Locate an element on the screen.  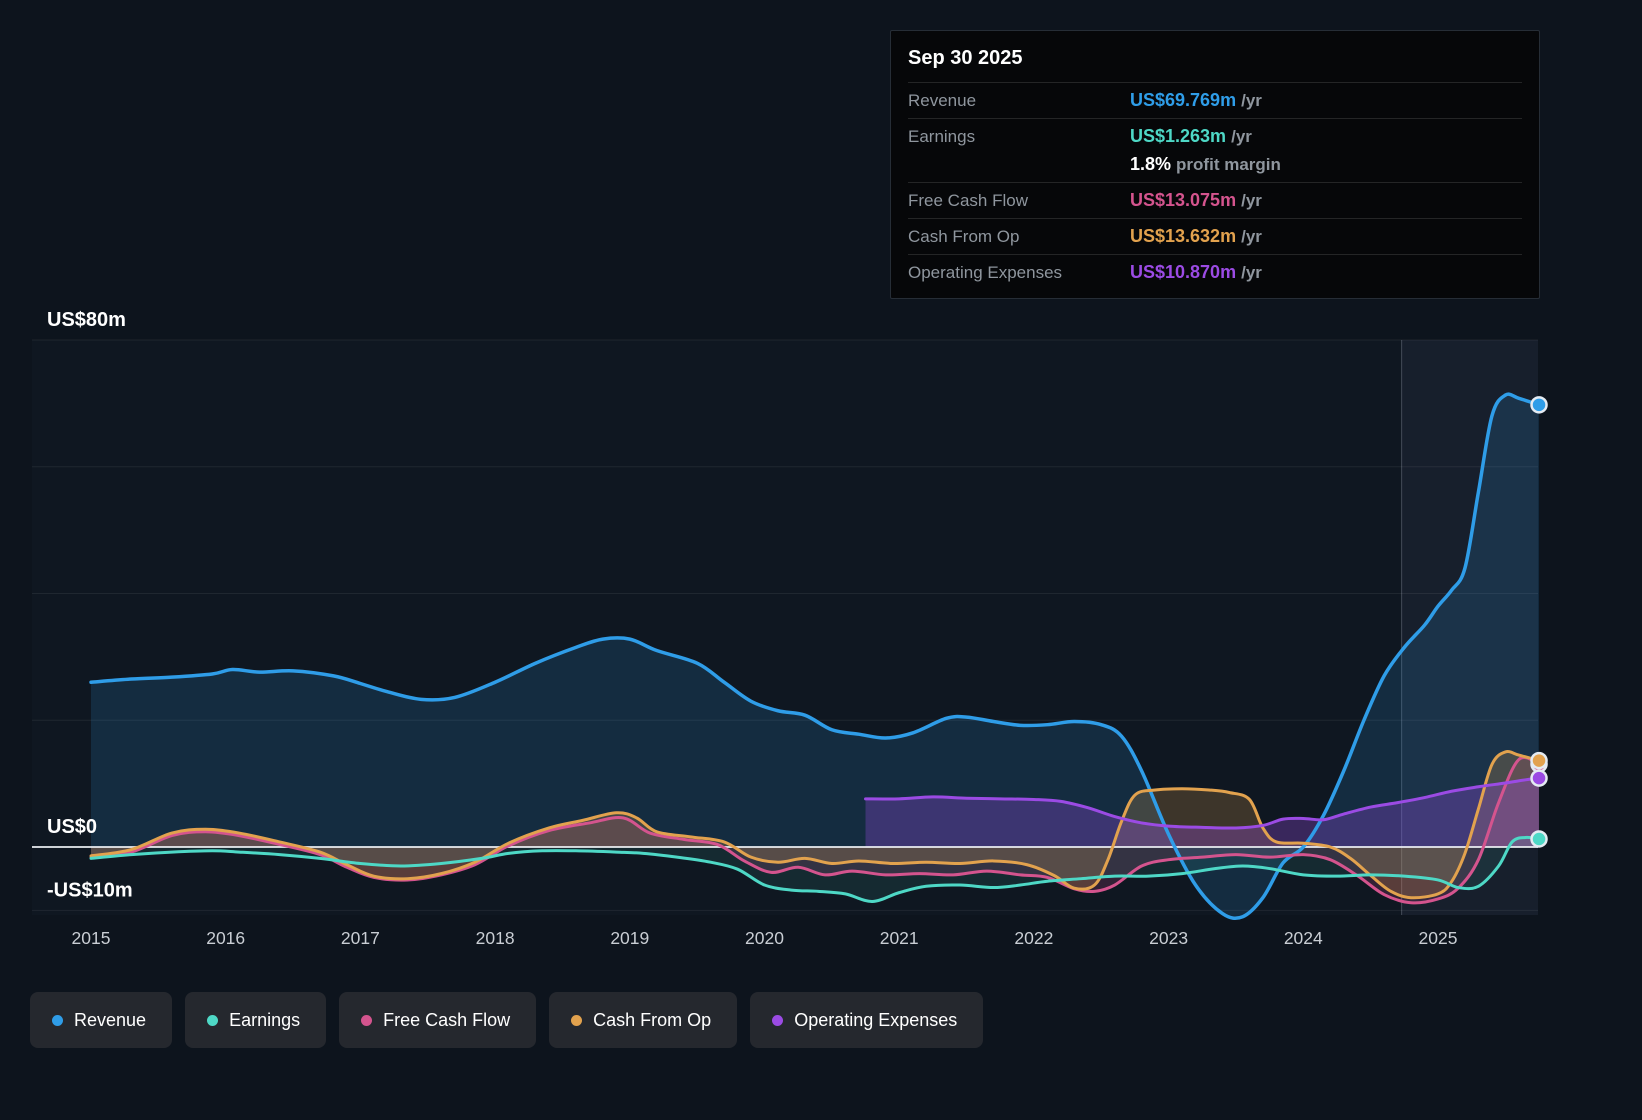
tooltip-row-revenue: Revenue US$69.769m /yr is located at coordinates (1215, 100).